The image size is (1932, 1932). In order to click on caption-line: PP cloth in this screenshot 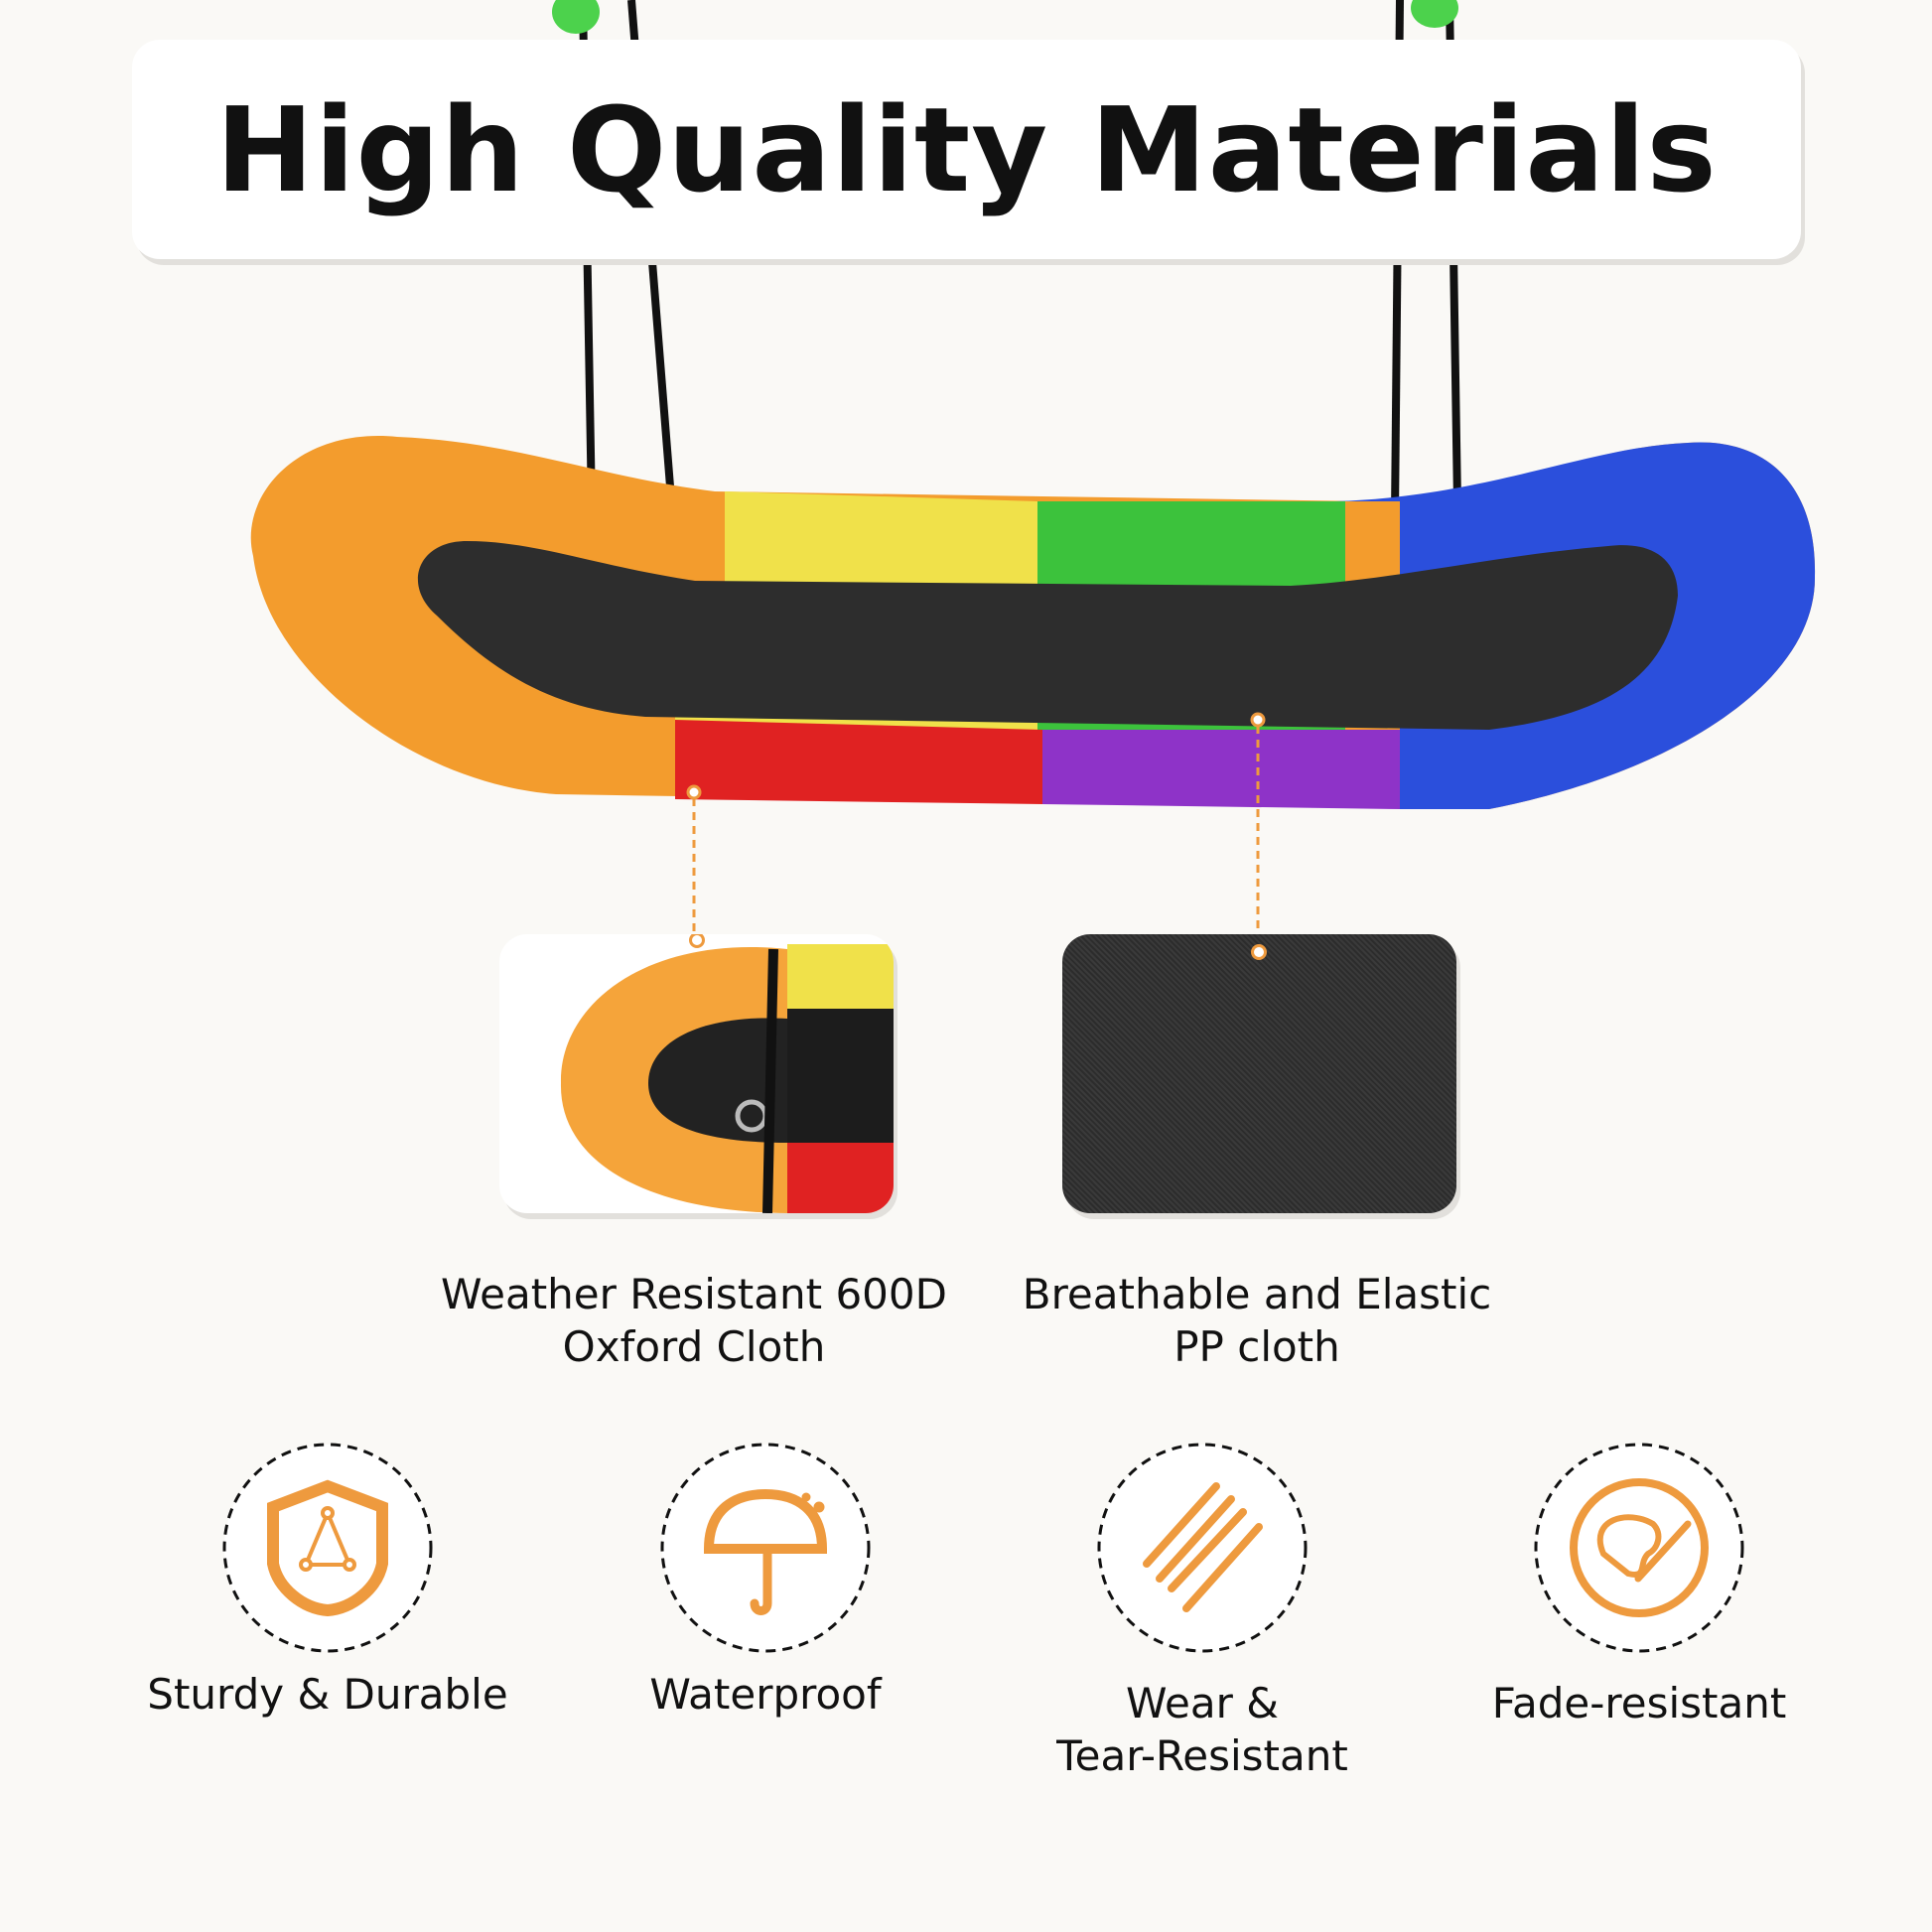, I will do `click(1257, 1347)`.